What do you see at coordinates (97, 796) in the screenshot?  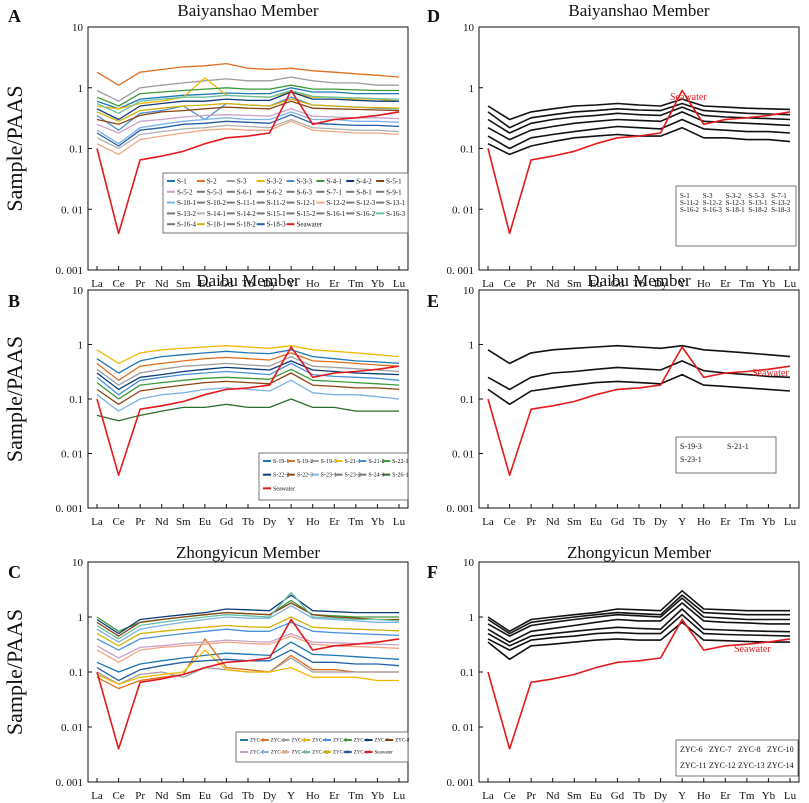 I see `x-tick-label: La` at bounding box center [97, 796].